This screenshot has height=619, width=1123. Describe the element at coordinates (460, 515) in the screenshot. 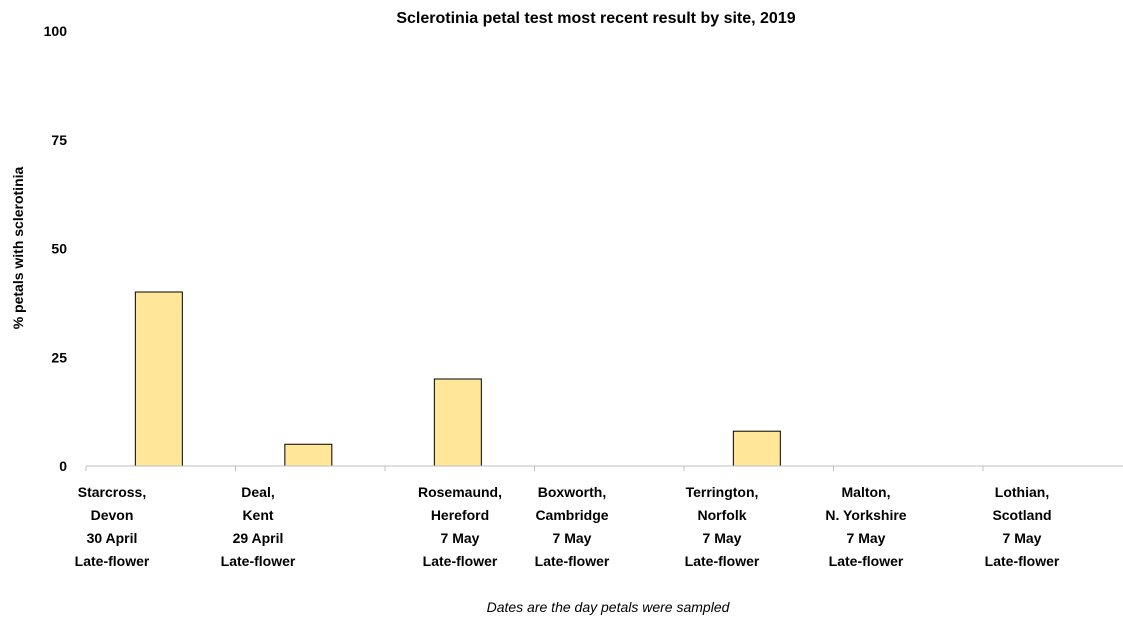

I see `x-tick-label-line: Hereford` at that location.